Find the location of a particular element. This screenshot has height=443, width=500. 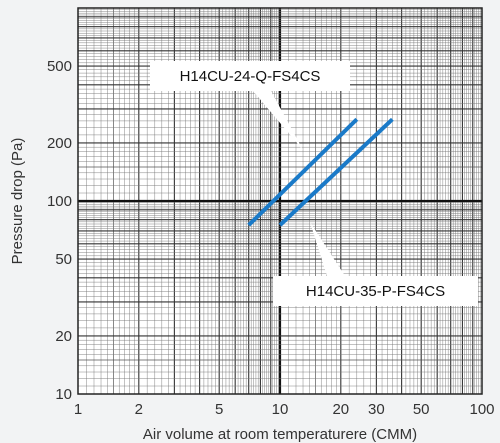

series-label: H14CU-35-P-FS4CS is located at coordinates (375, 291).